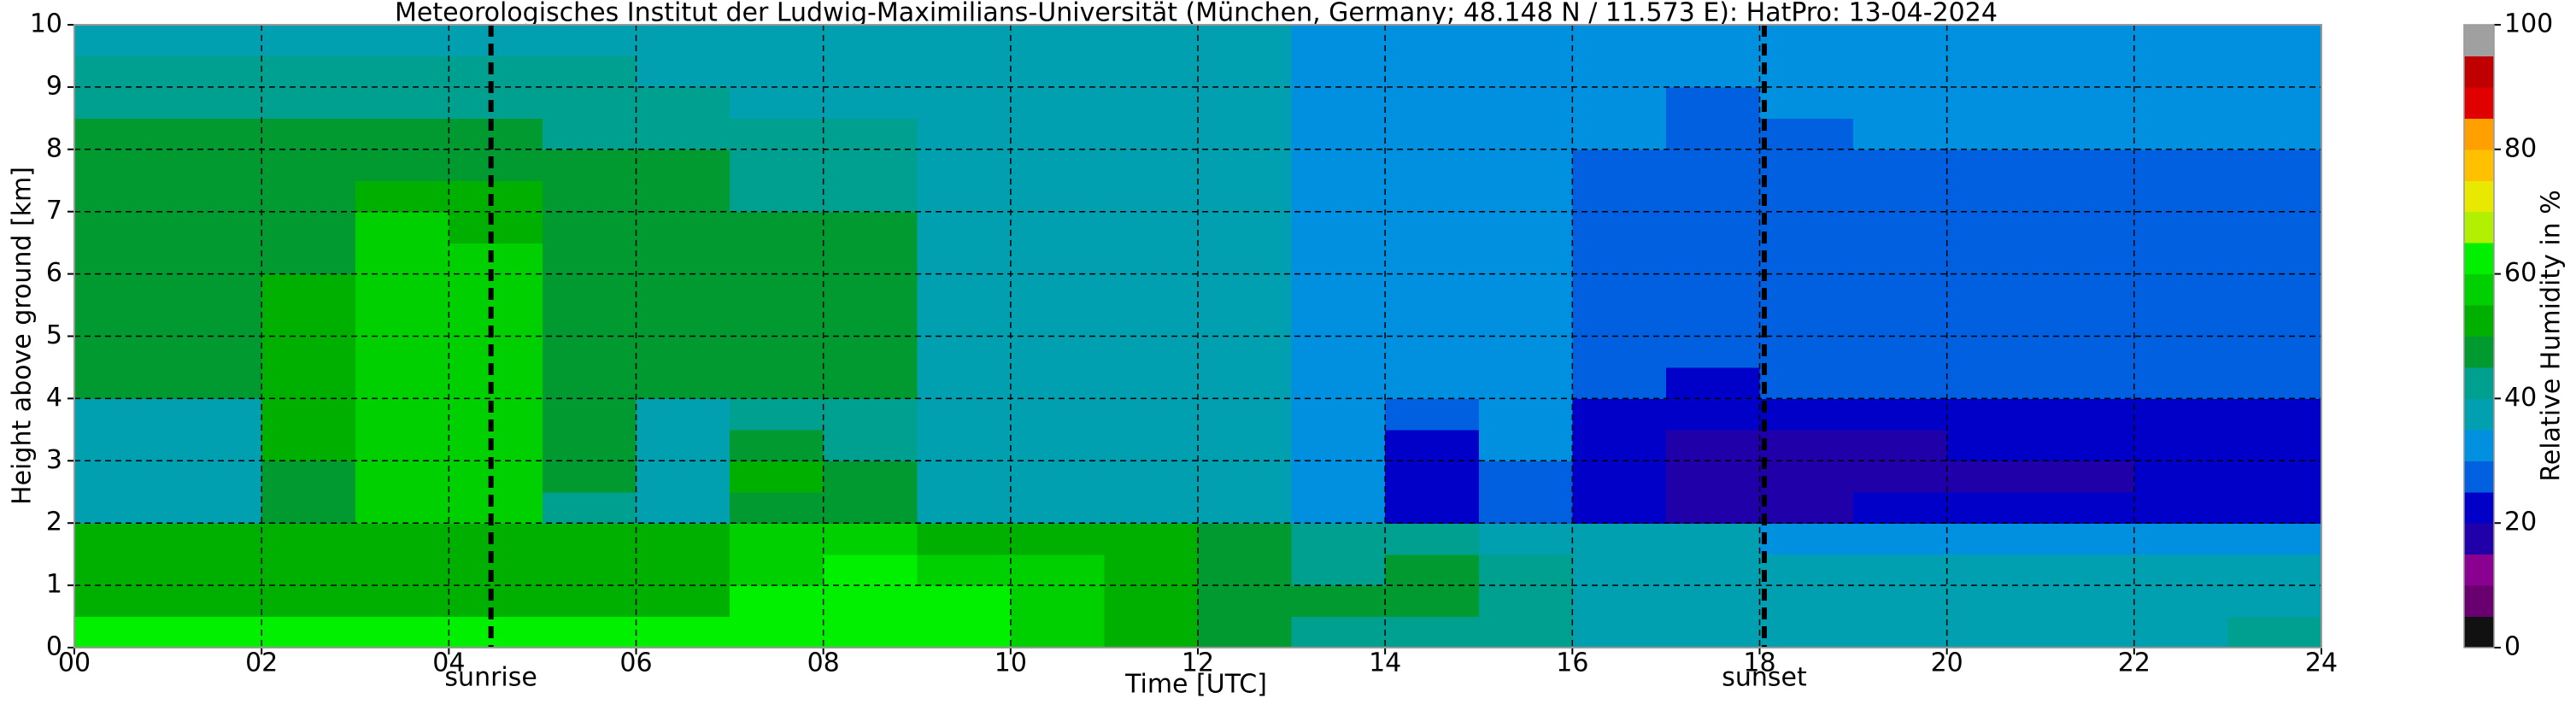 The width and height of the screenshot is (2576, 704). What do you see at coordinates (1947, 663) in the screenshot?
I see `x-tick-label: 20` at bounding box center [1947, 663].